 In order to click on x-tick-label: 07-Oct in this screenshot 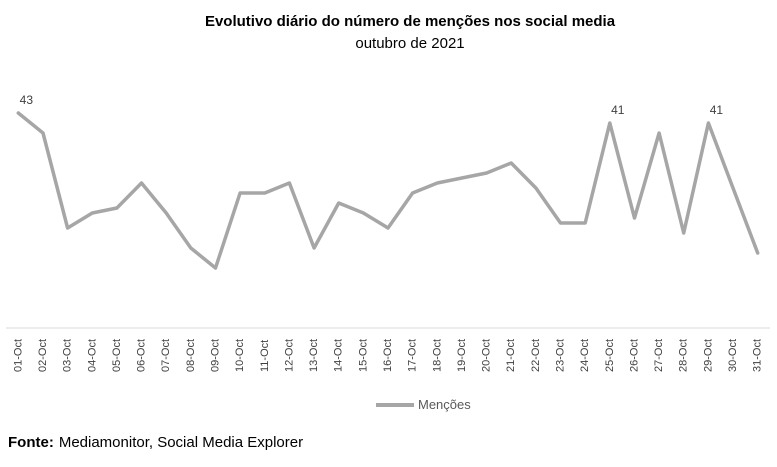, I will do `click(166, 355)`.